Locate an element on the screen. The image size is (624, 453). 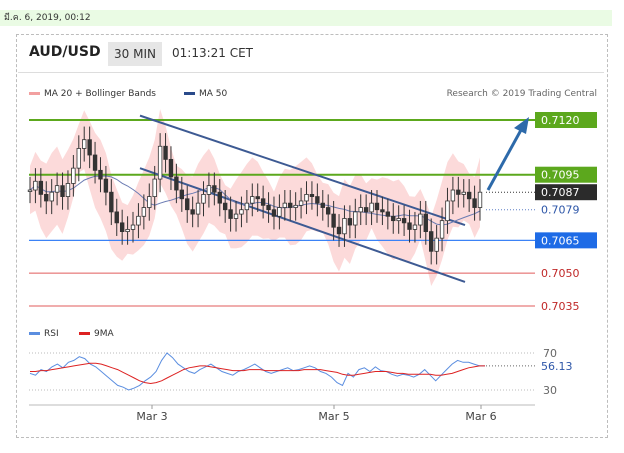
legend-rsi: RSI is located at coordinates (44, 334).